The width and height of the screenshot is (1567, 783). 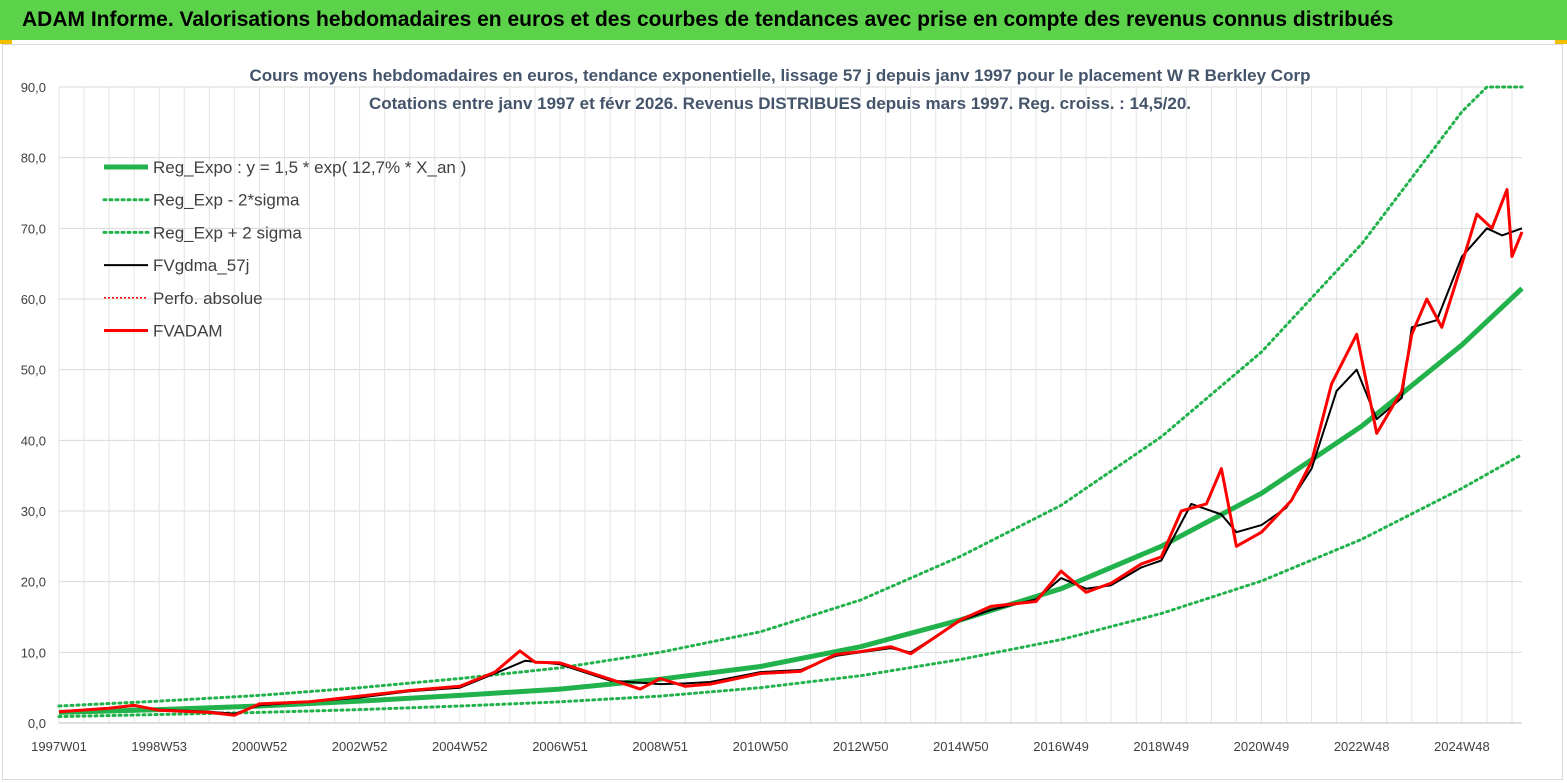 What do you see at coordinates (1262, 746) in the screenshot?
I see `x-tick-label: 2020W49` at bounding box center [1262, 746].